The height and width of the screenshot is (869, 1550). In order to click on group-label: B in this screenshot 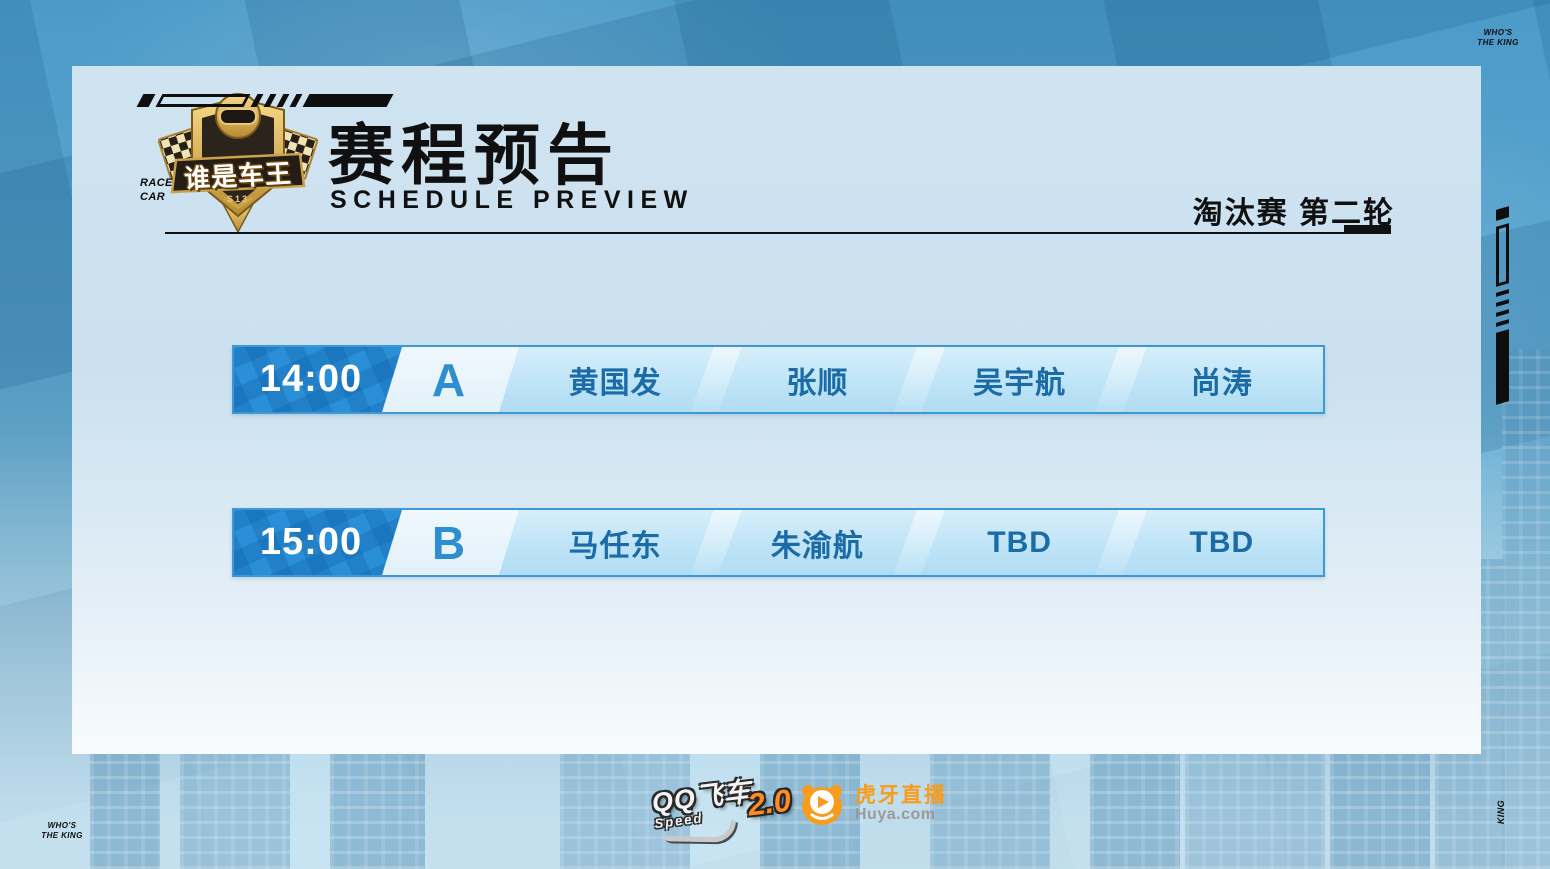, I will do `click(448, 542)`.